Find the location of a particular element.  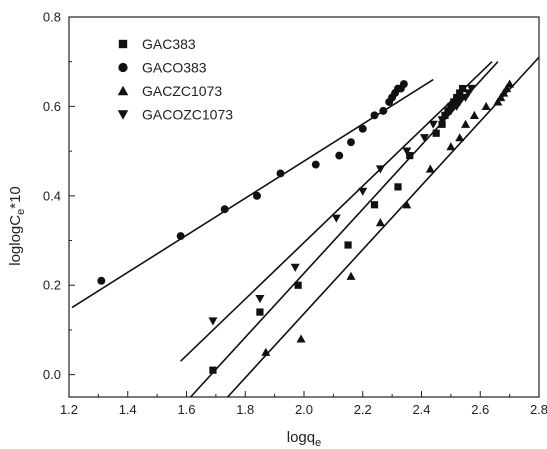

x-tick-label: 1.8 is located at coordinates (245, 409).